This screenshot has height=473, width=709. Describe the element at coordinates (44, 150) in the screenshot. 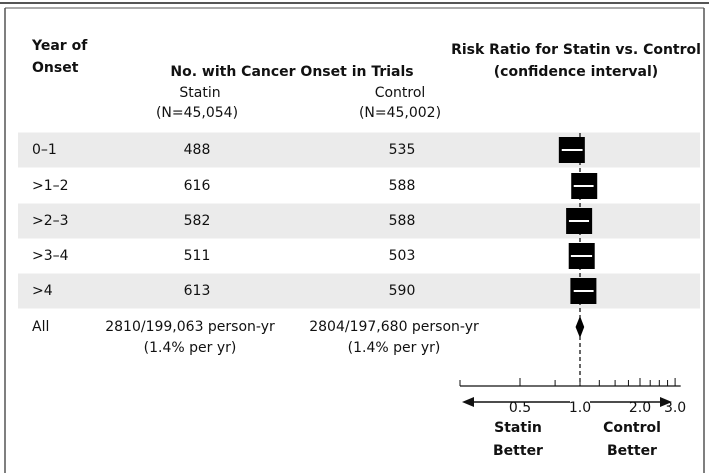

I see `row-label: 0–1` at that location.